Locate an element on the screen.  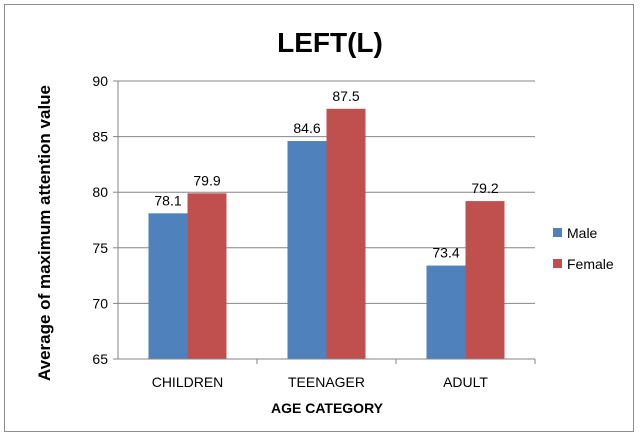
y-tick-label: 85 is located at coordinates (100, 137).